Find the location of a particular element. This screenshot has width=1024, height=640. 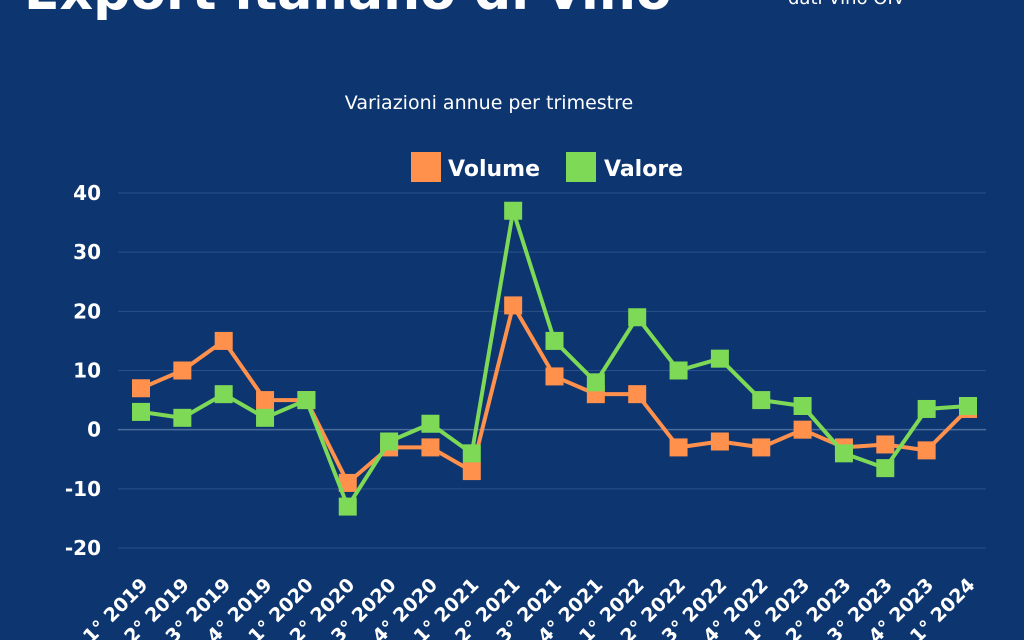

y-tick-label: 40 is located at coordinates (87, 193).